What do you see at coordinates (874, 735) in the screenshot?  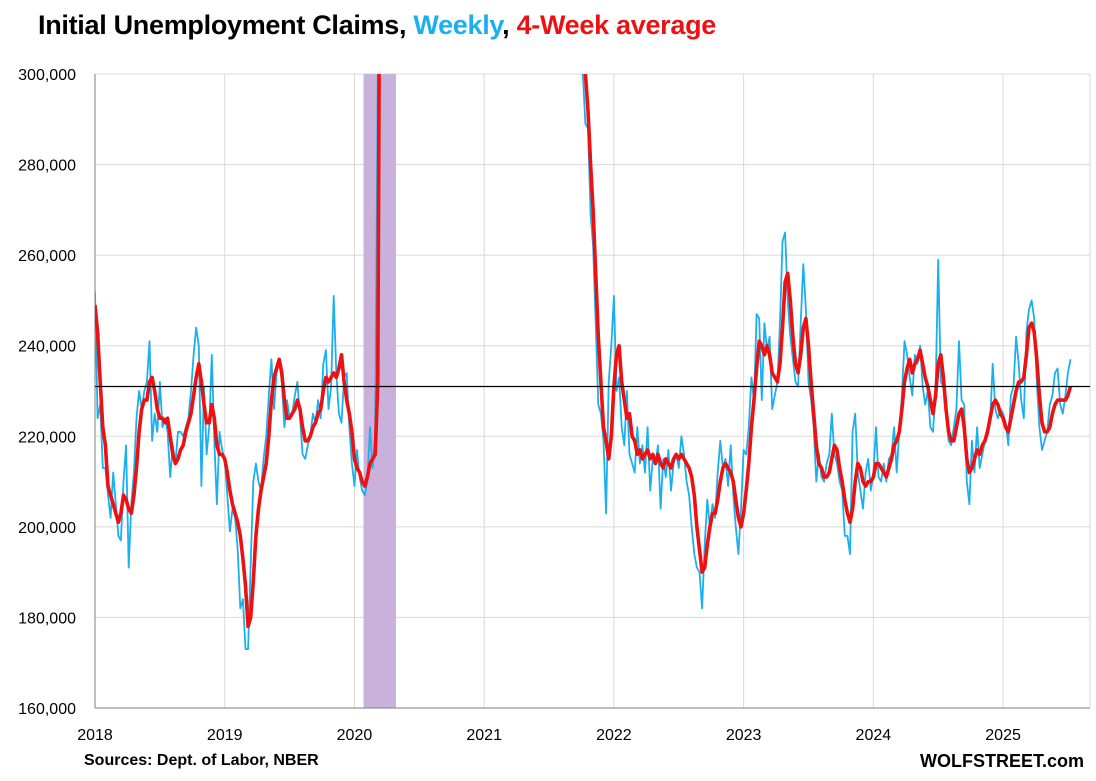 I see `x-tick-label: 2024` at bounding box center [874, 735].